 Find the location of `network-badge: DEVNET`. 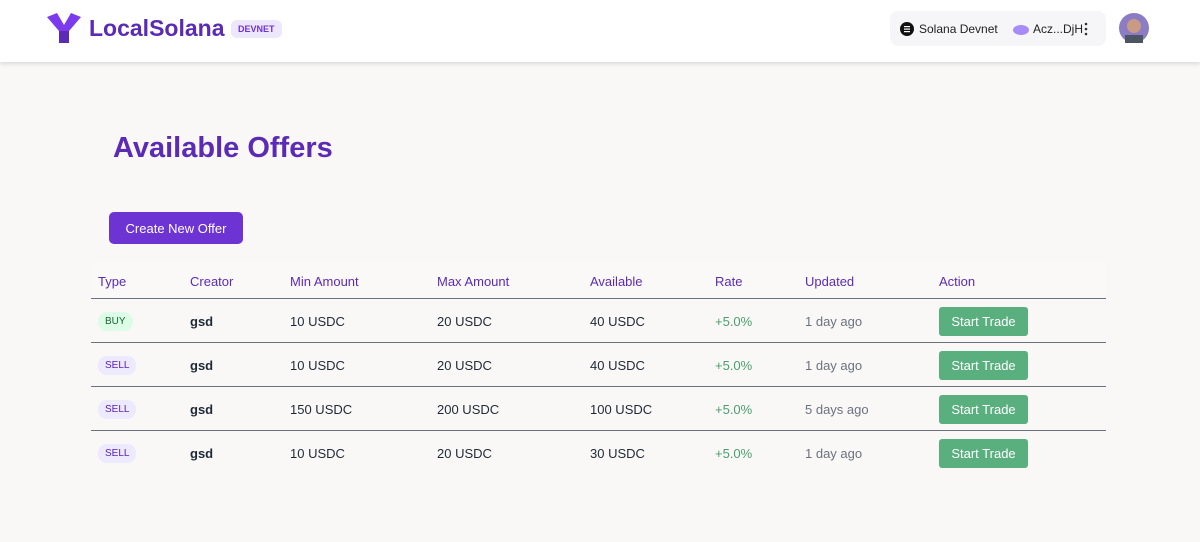

network-badge: DEVNET is located at coordinates (256, 29).